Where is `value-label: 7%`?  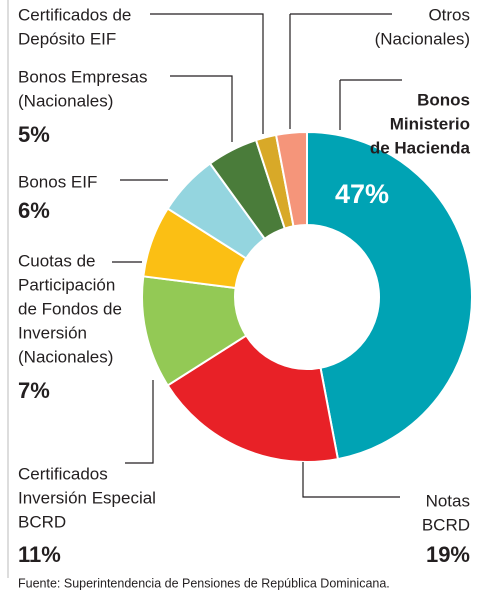 value-label: 7% is located at coordinates (34, 390).